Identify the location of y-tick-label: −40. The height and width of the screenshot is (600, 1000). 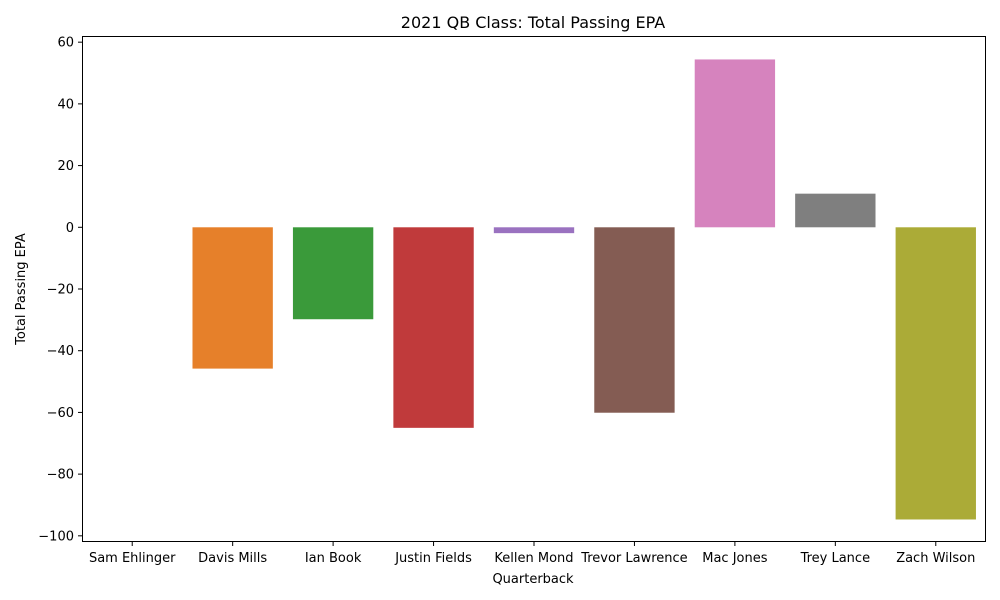
(60, 351).